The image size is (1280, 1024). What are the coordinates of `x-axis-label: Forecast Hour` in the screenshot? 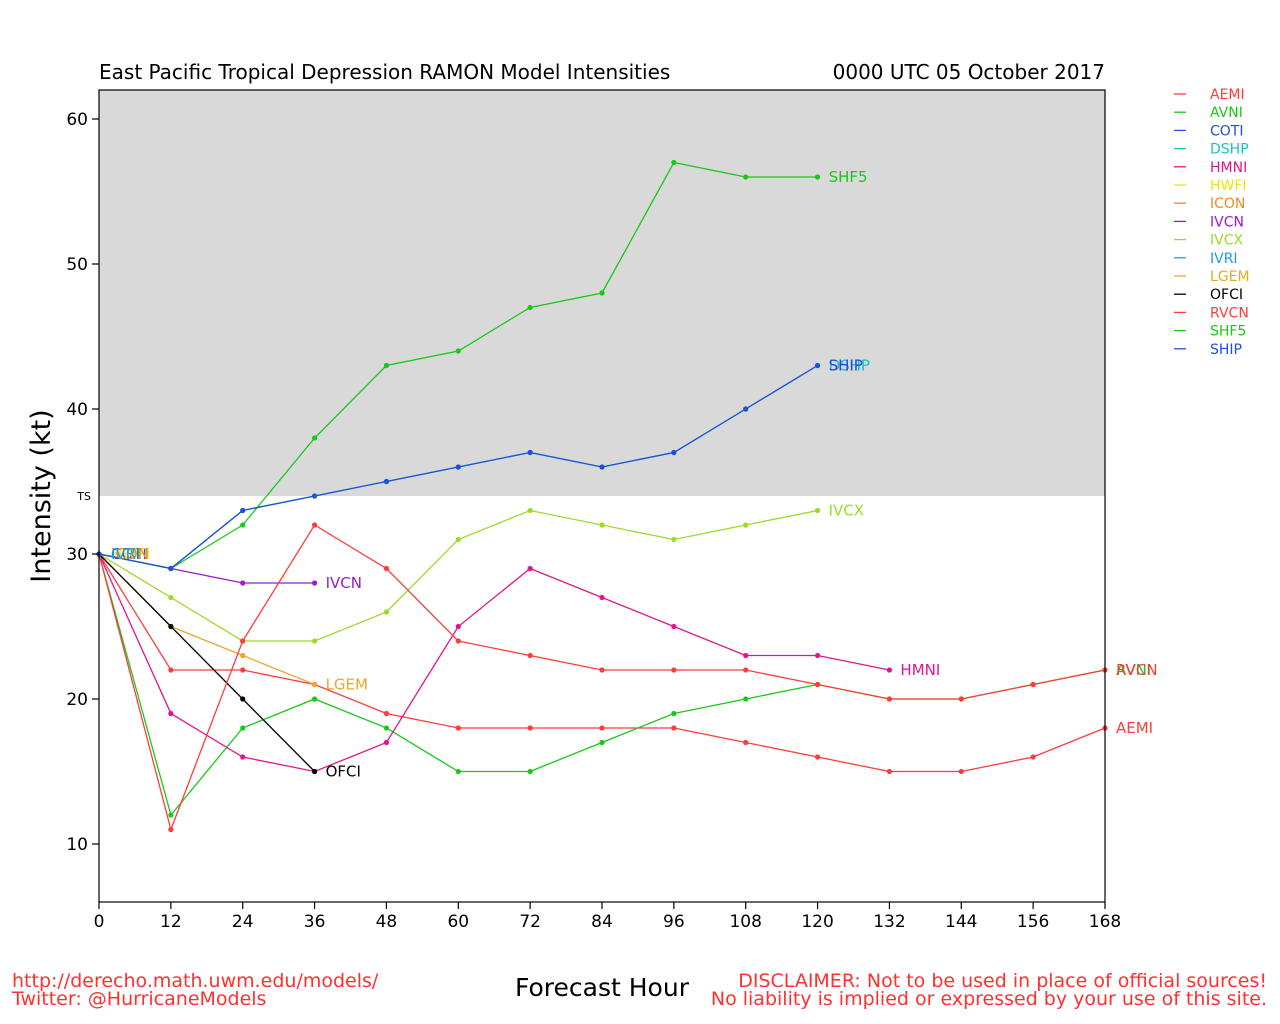 It's located at (602, 987).